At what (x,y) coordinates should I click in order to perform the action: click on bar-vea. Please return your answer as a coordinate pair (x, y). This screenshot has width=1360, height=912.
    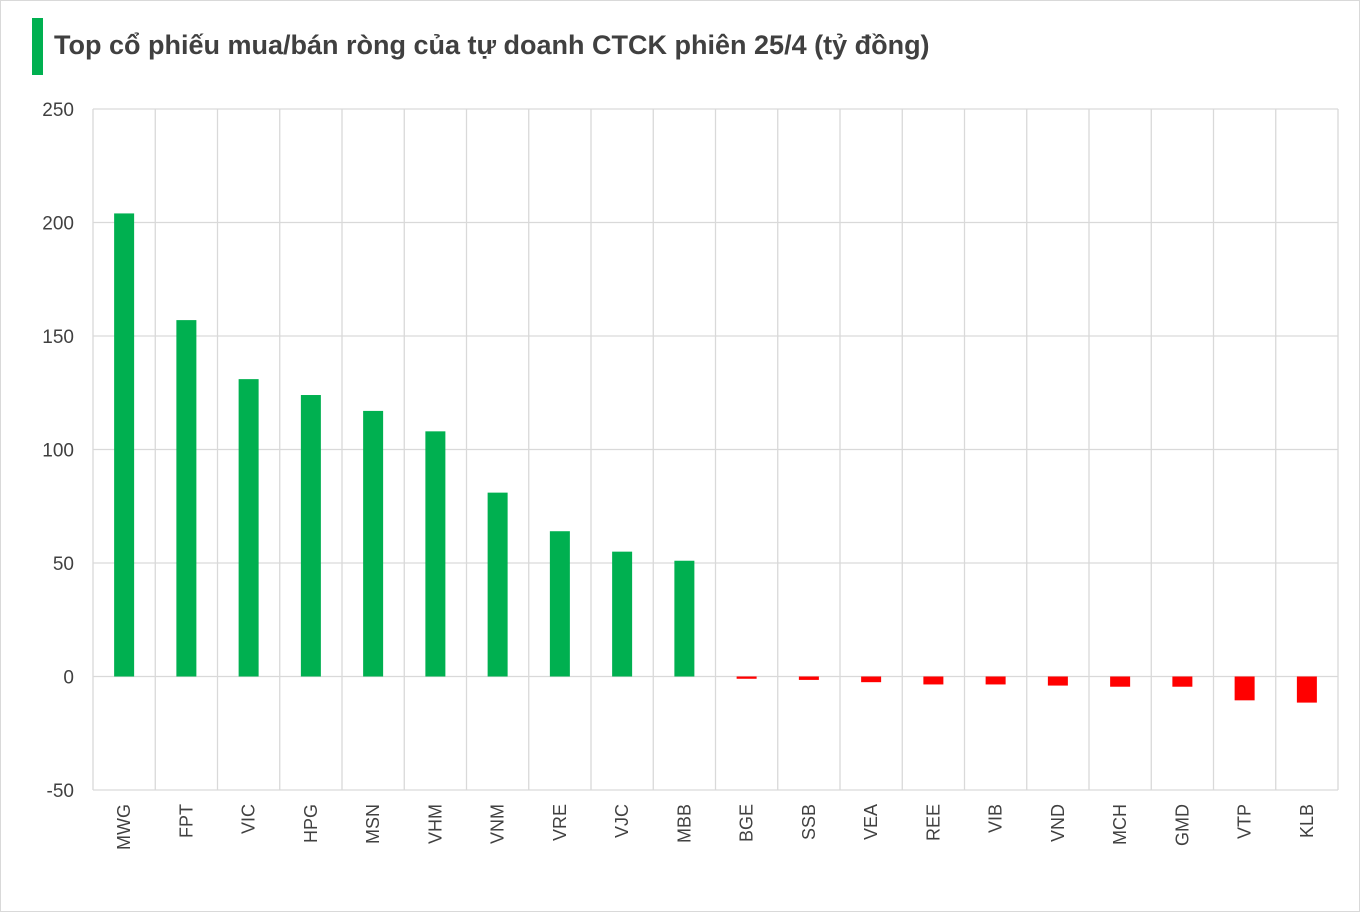
    Looking at the image, I should click on (871, 679).